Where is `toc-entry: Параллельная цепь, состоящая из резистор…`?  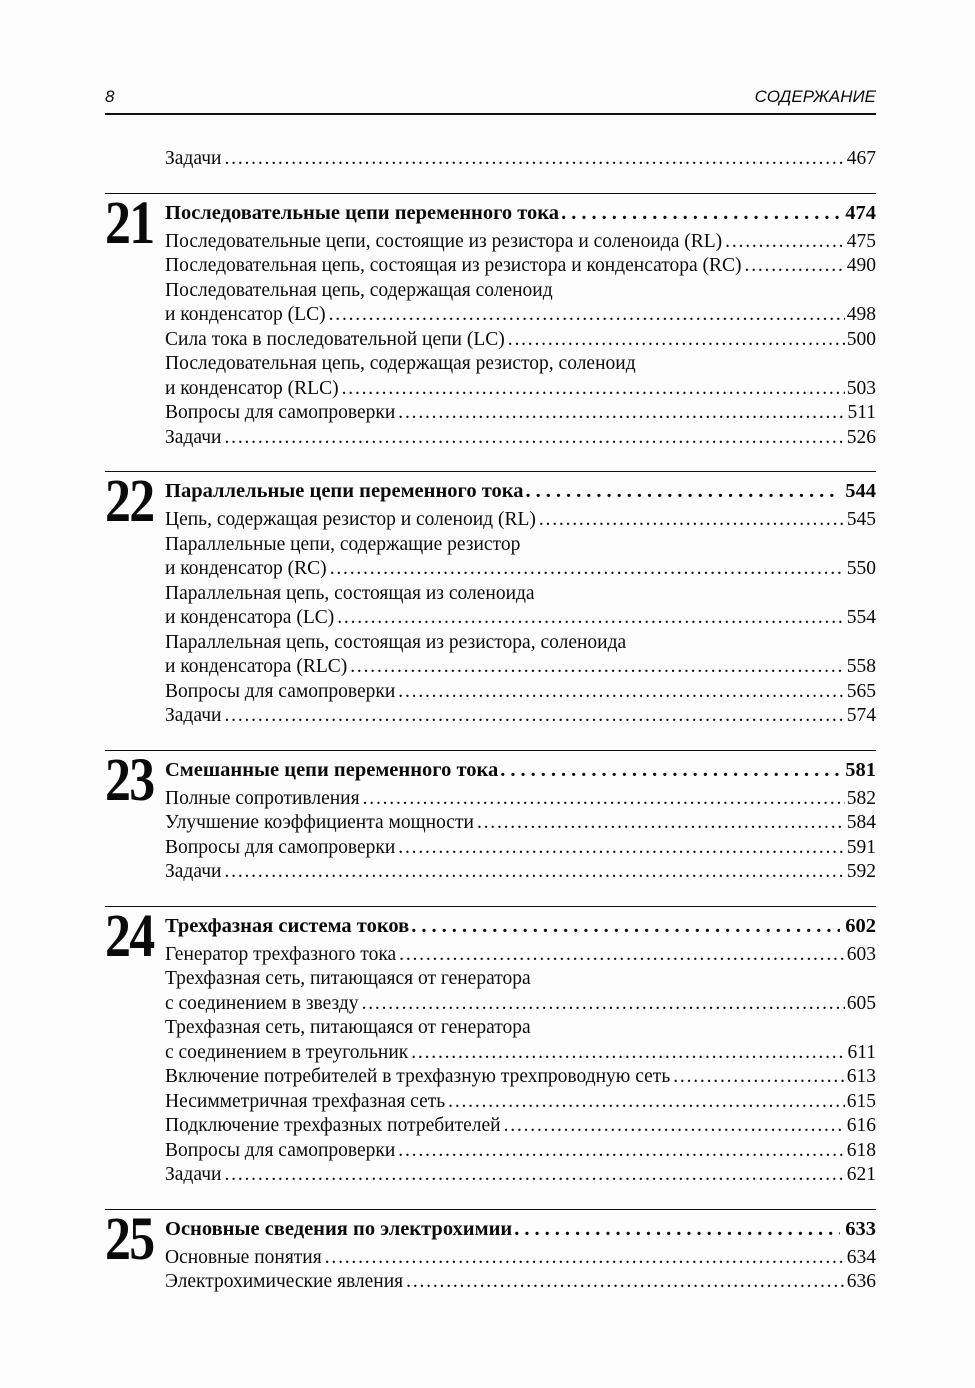 toc-entry: Параллельная цепь, состоящая из резистор… is located at coordinates (520, 655).